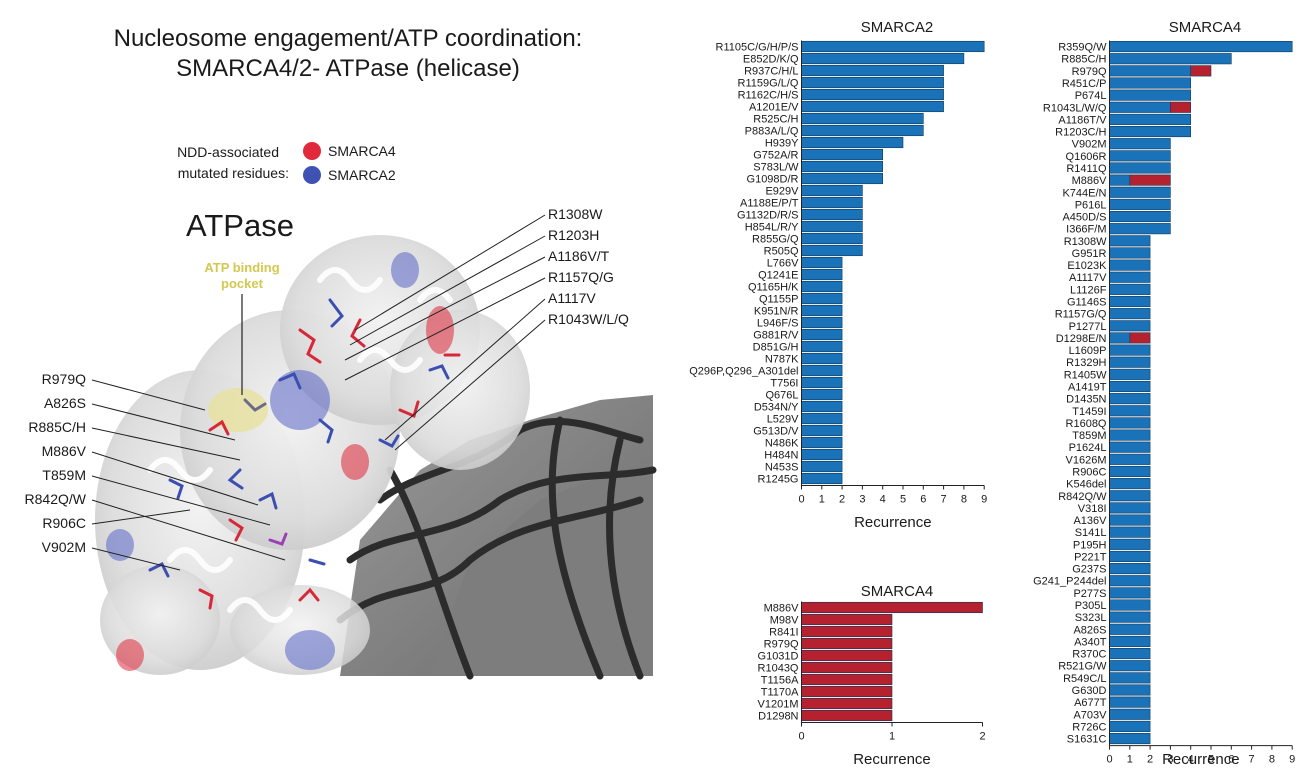  What do you see at coordinates (782, 444) in the screenshot?
I see `category-label-n486k: N486K` at bounding box center [782, 444].